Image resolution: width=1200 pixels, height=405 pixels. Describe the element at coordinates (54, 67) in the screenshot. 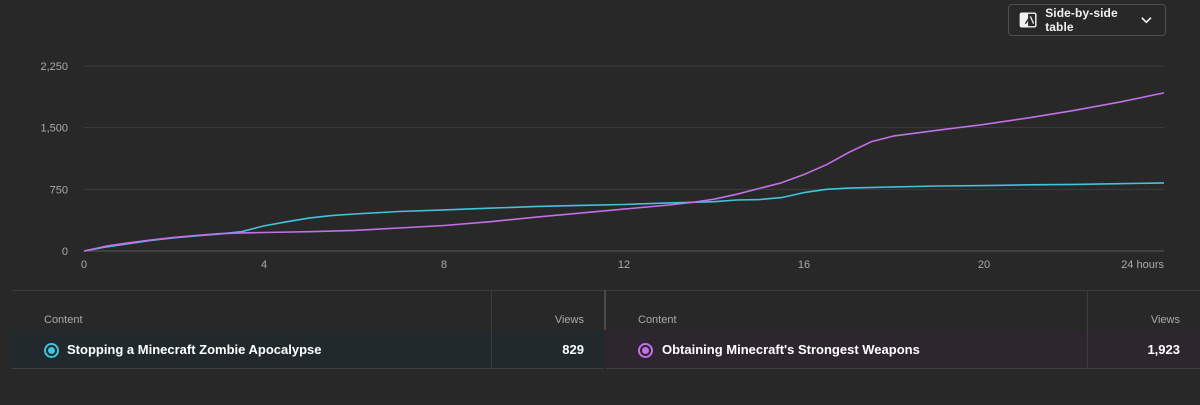

I see `y-tick-label: 2,250` at that location.